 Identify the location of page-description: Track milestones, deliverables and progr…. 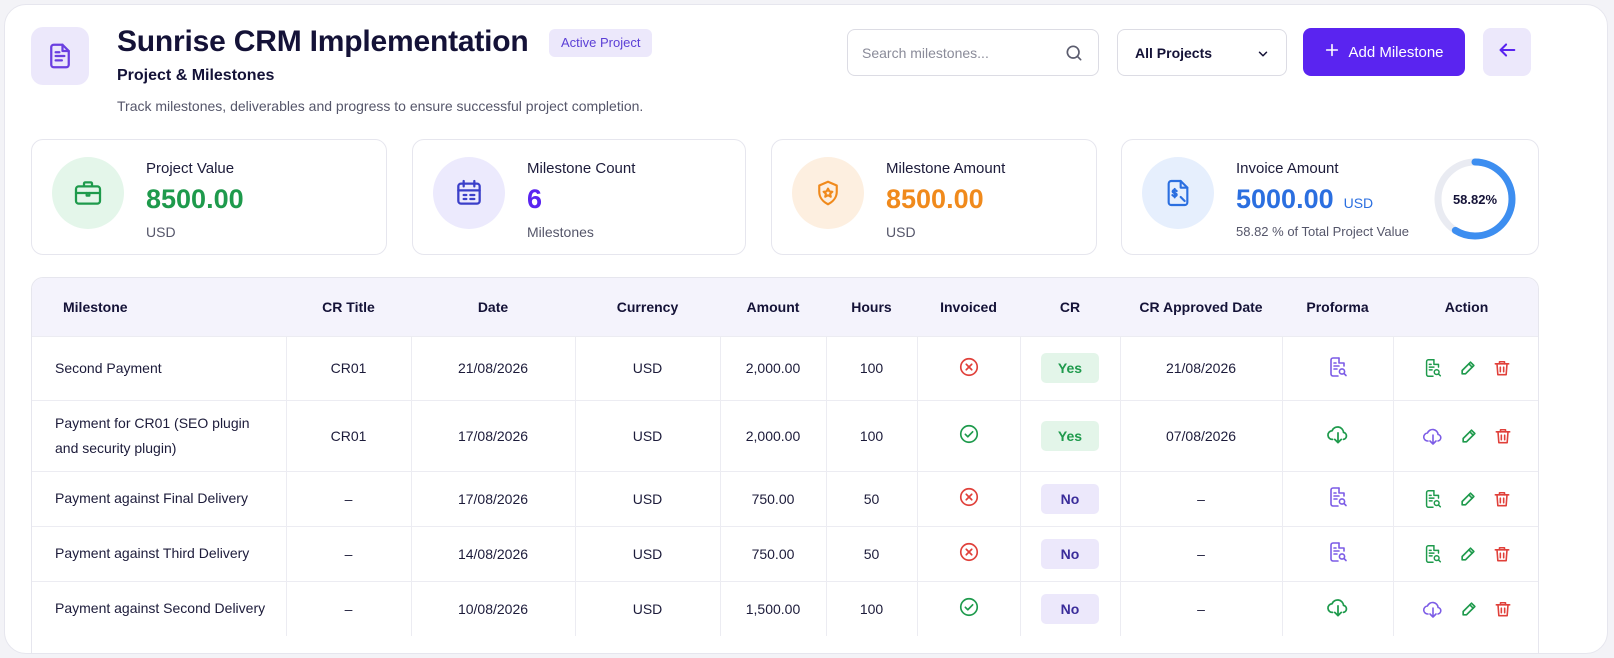
(380, 106).